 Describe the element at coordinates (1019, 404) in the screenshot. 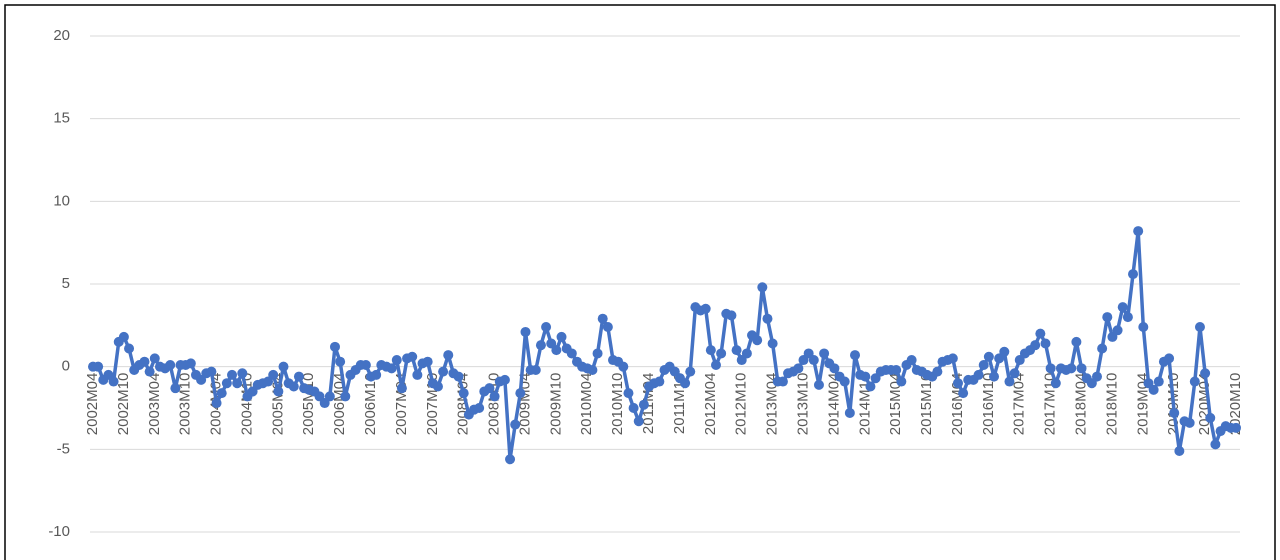

I see `x-tick-label: 2017M04` at that location.